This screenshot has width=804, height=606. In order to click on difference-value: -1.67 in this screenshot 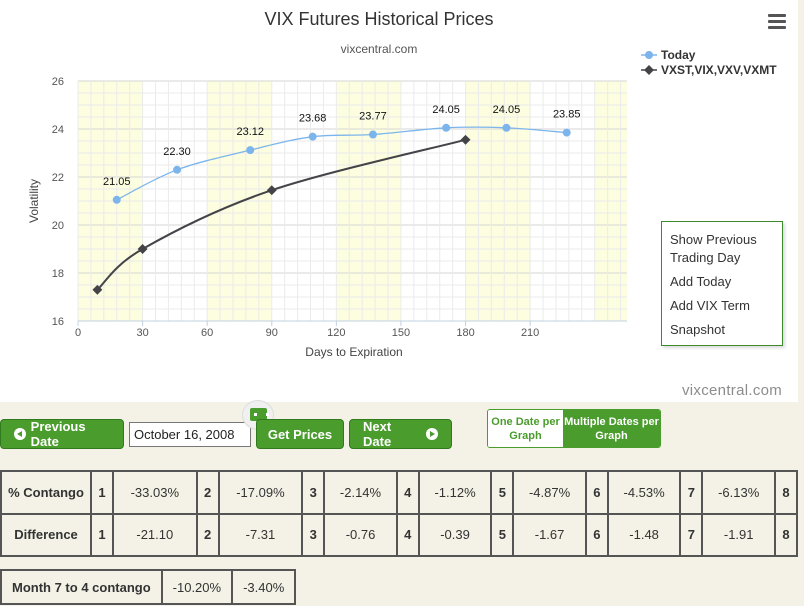, I will do `click(549, 534)`.